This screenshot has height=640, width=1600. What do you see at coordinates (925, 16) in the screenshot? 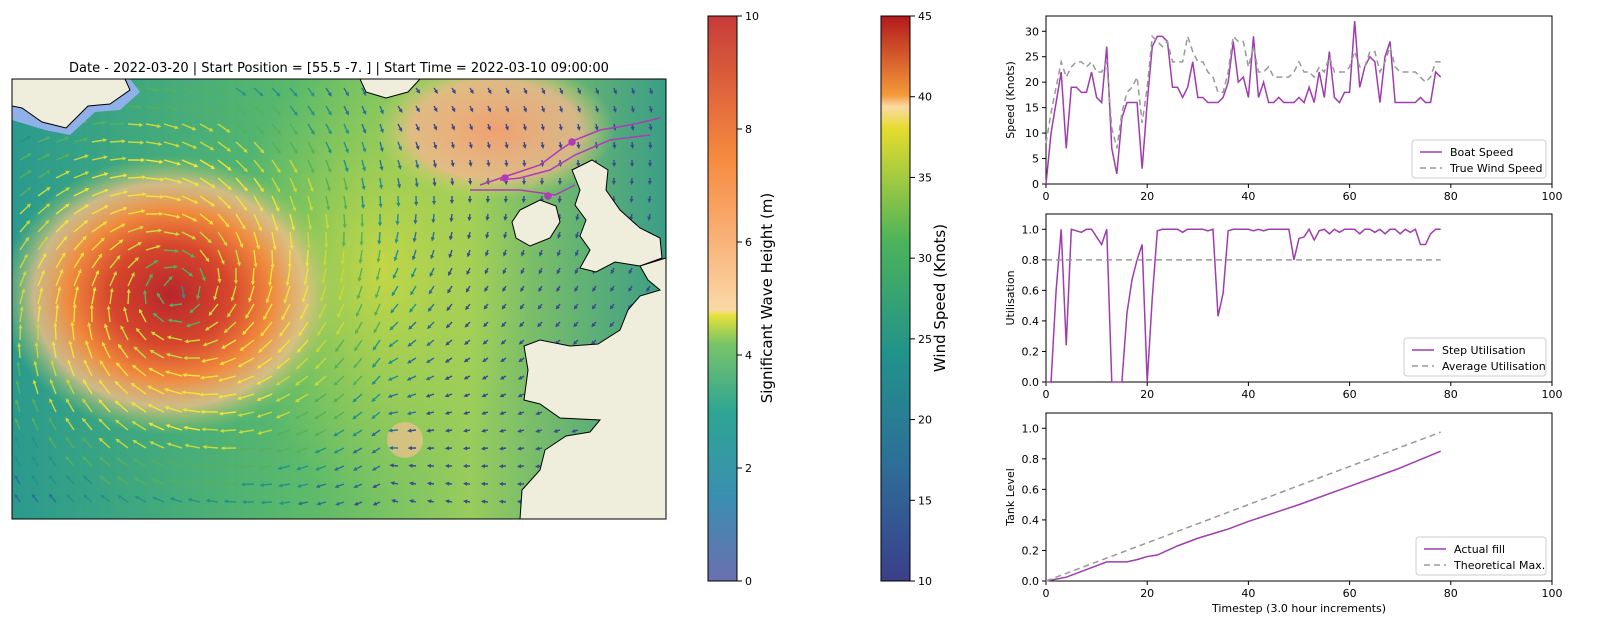
I see `wind-colorbar-tick-label: 45` at bounding box center [925, 16].